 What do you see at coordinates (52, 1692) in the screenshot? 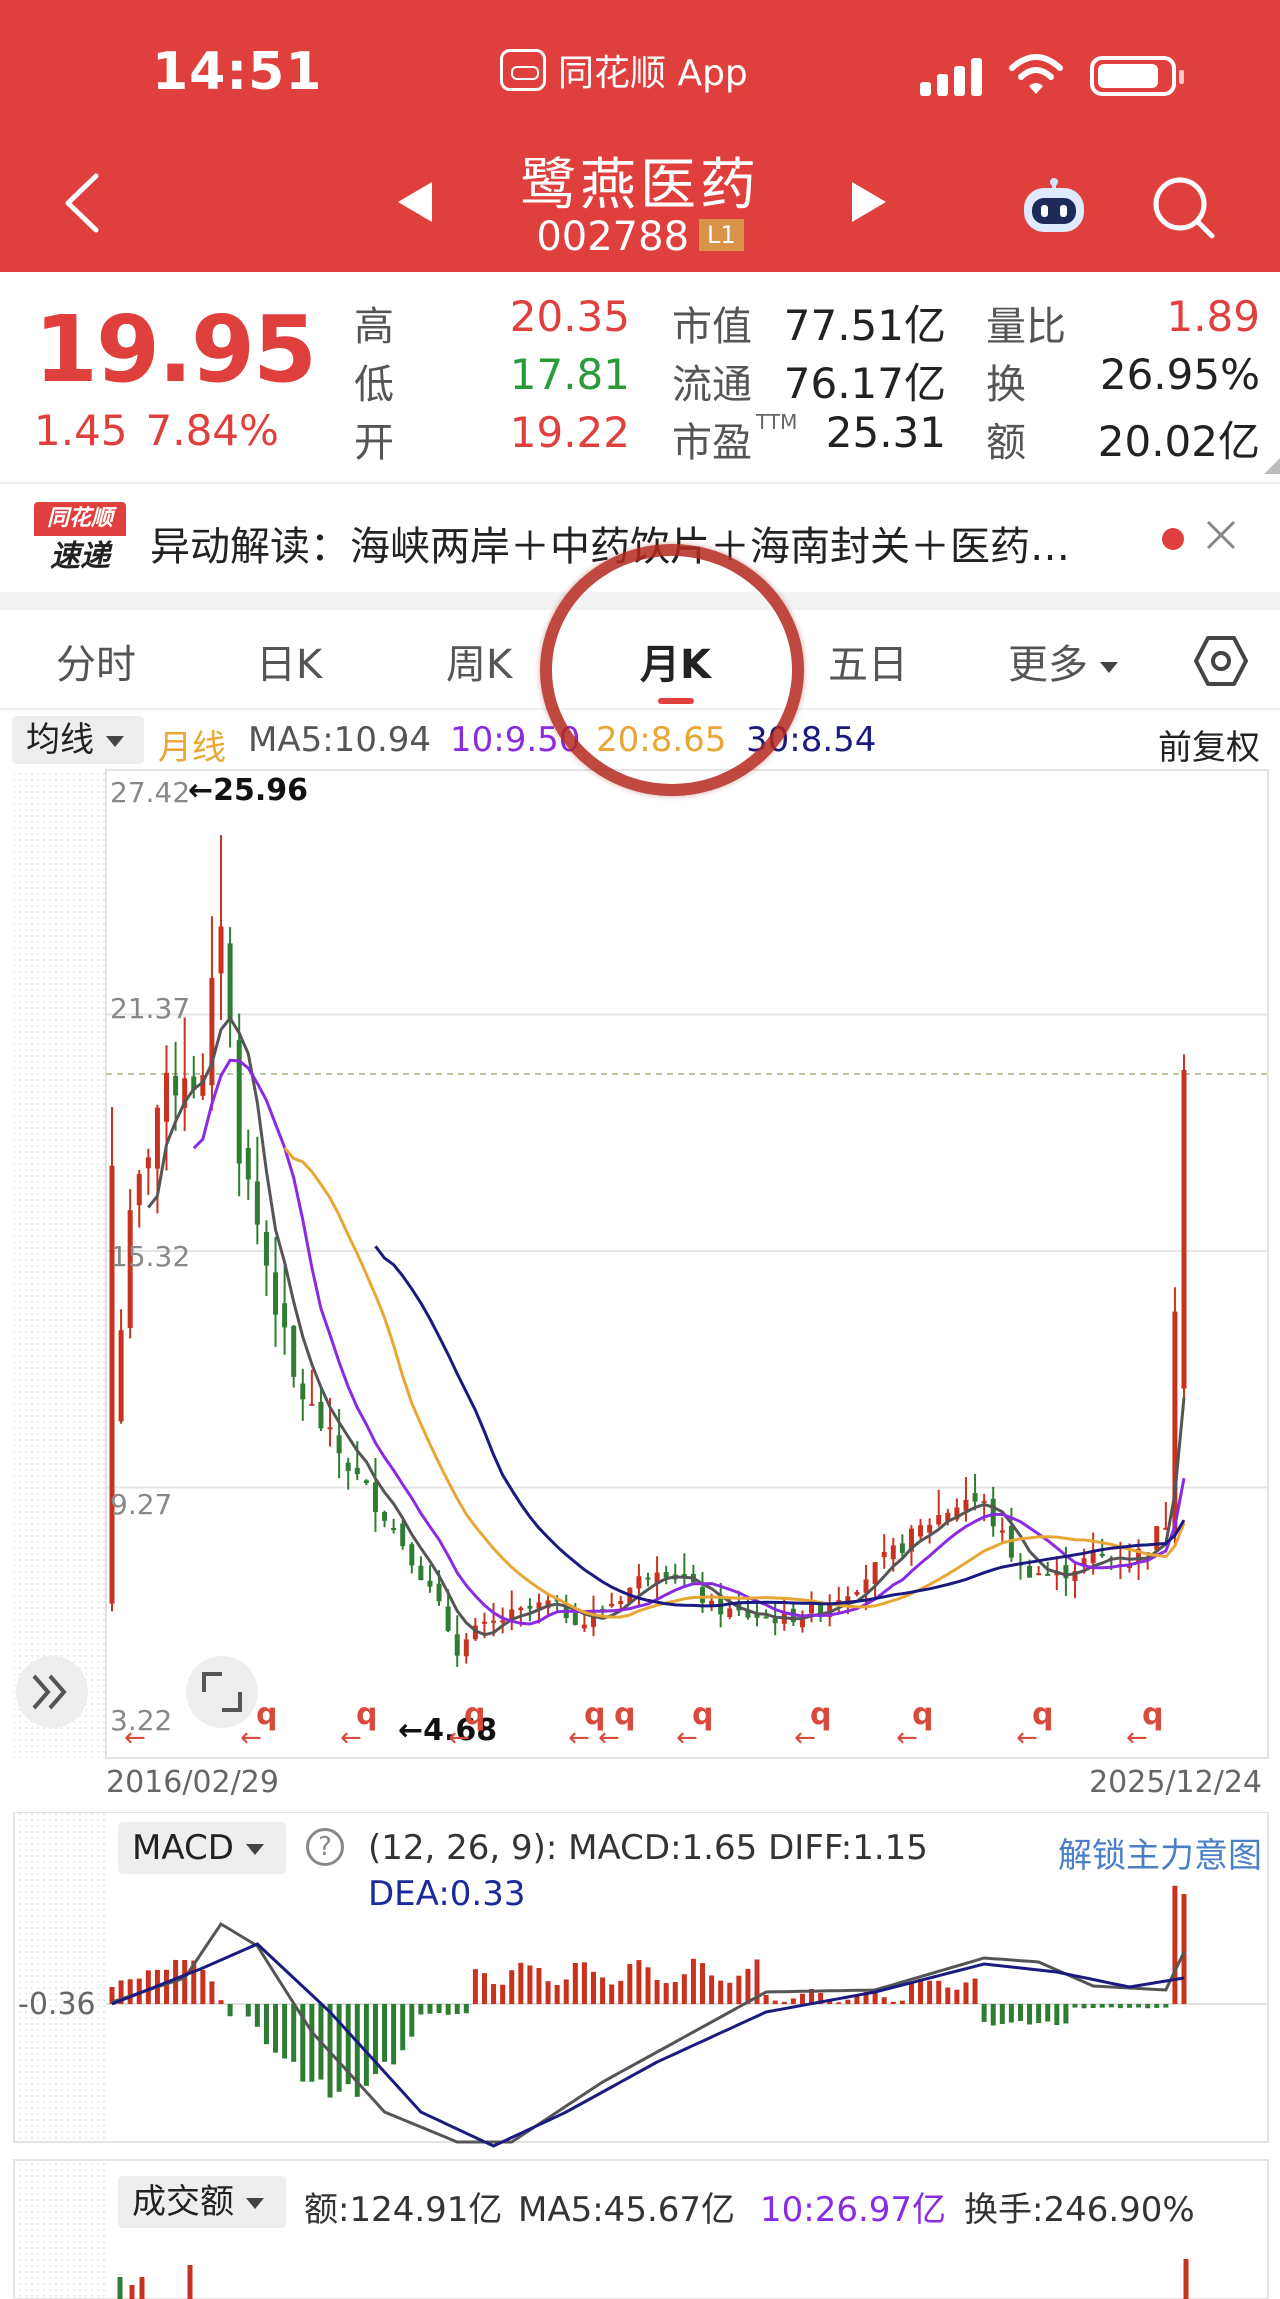
I see `expand-left-button` at bounding box center [52, 1692].